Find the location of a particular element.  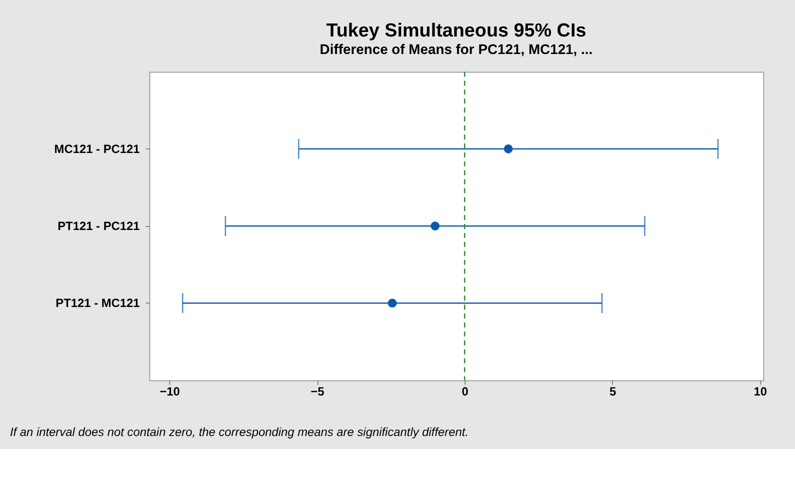

y-tick-label: MC121 - PC121 is located at coordinates (97, 149).